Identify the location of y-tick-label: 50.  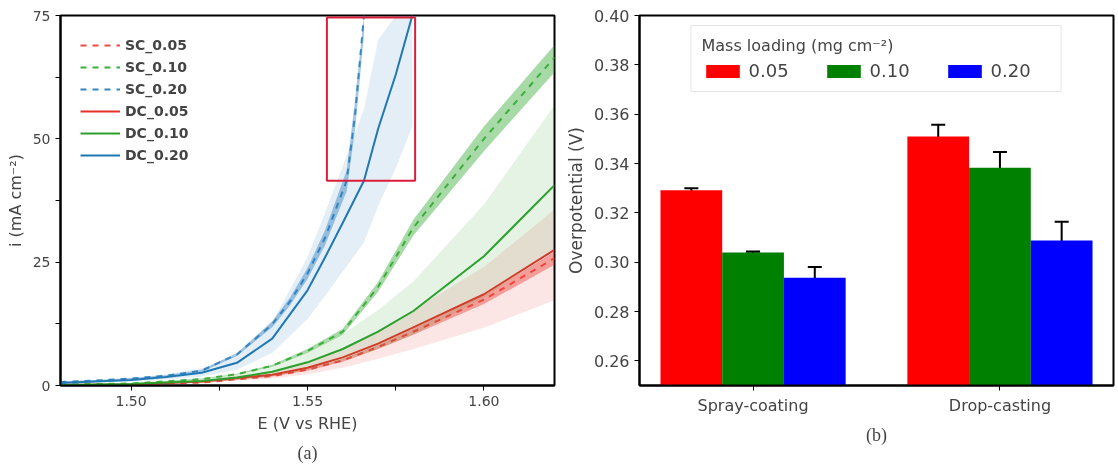
(41, 138).